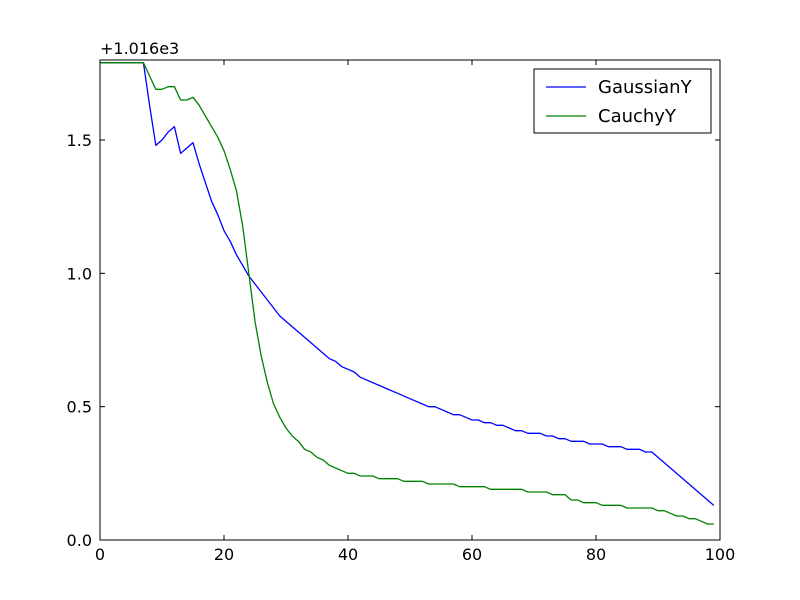 This screenshot has width=800, height=600. I want to click on y-tick-label: 0.5, so click(79, 407).